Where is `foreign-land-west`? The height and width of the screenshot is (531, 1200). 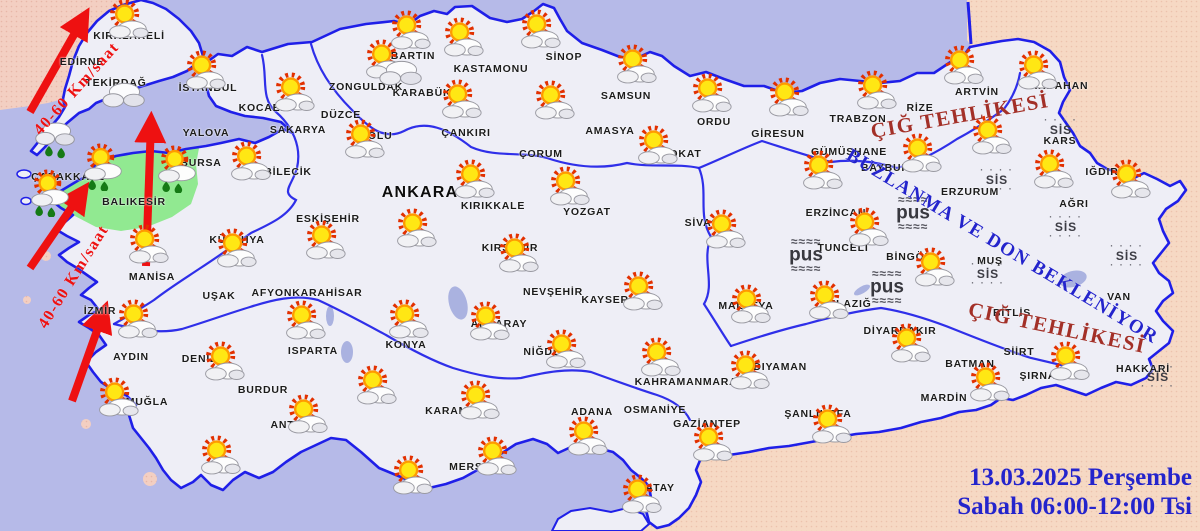 foreign-land-west is located at coordinates (70, 55).